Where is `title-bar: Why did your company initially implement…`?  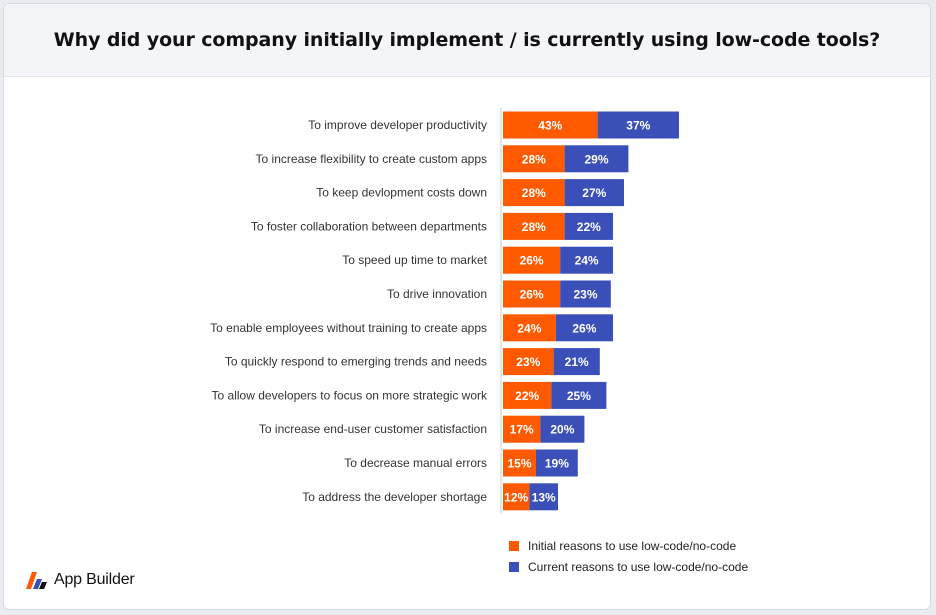 title-bar: Why did your company initially implement… is located at coordinates (467, 40).